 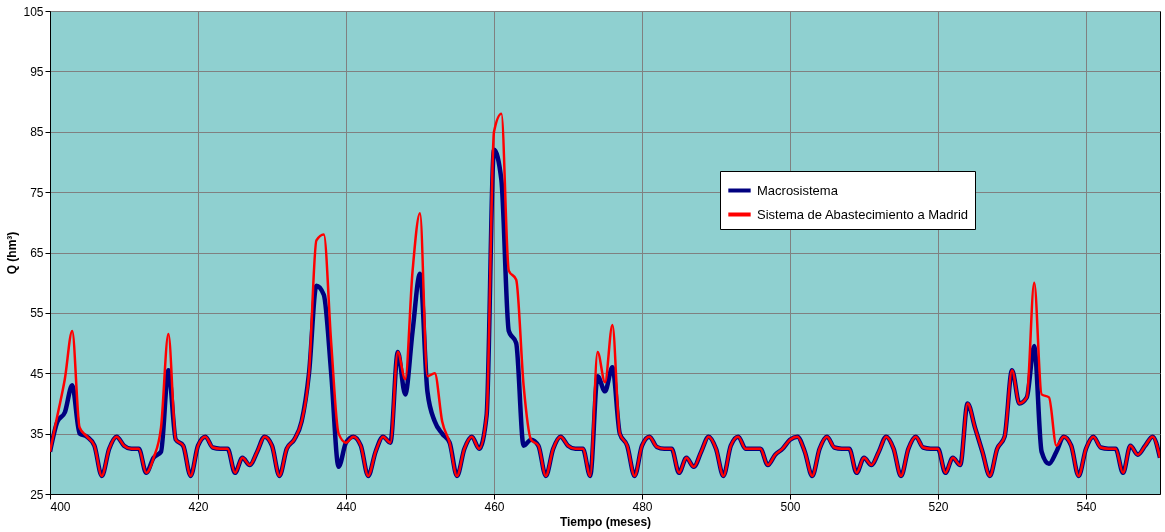 What do you see at coordinates (33, 11) in the screenshot?
I see `y-tick-label: 105` at bounding box center [33, 11].